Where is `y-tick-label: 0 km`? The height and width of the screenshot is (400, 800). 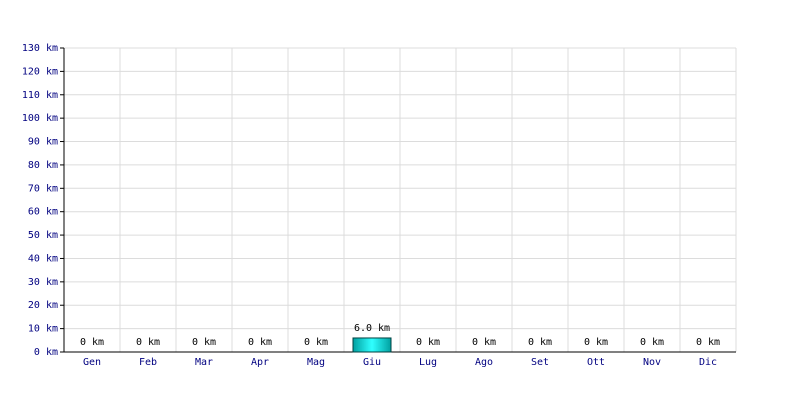 y-tick-label: 0 km is located at coordinates (46, 352).